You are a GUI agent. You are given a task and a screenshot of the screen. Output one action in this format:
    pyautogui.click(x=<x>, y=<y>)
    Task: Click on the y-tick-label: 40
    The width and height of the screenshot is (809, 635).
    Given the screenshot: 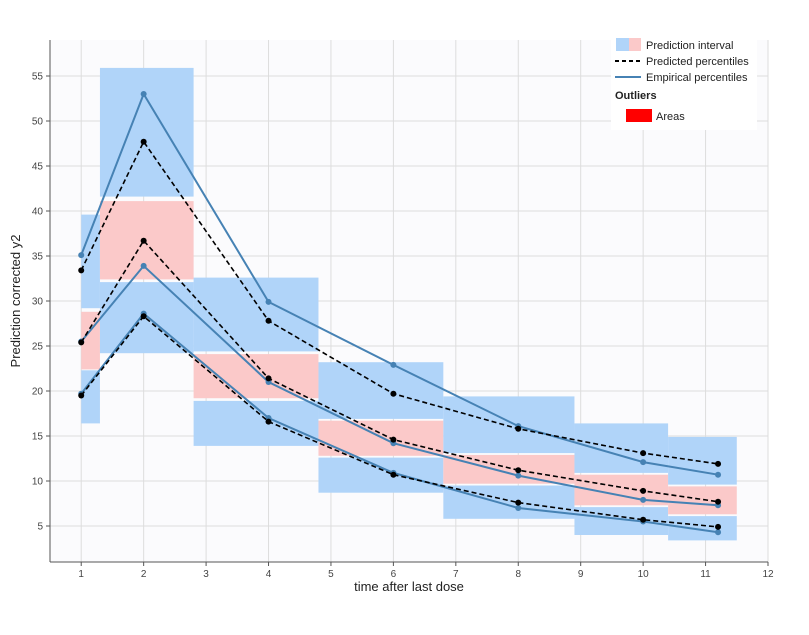 What is the action you would take?
    pyautogui.click(x=38, y=212)
    